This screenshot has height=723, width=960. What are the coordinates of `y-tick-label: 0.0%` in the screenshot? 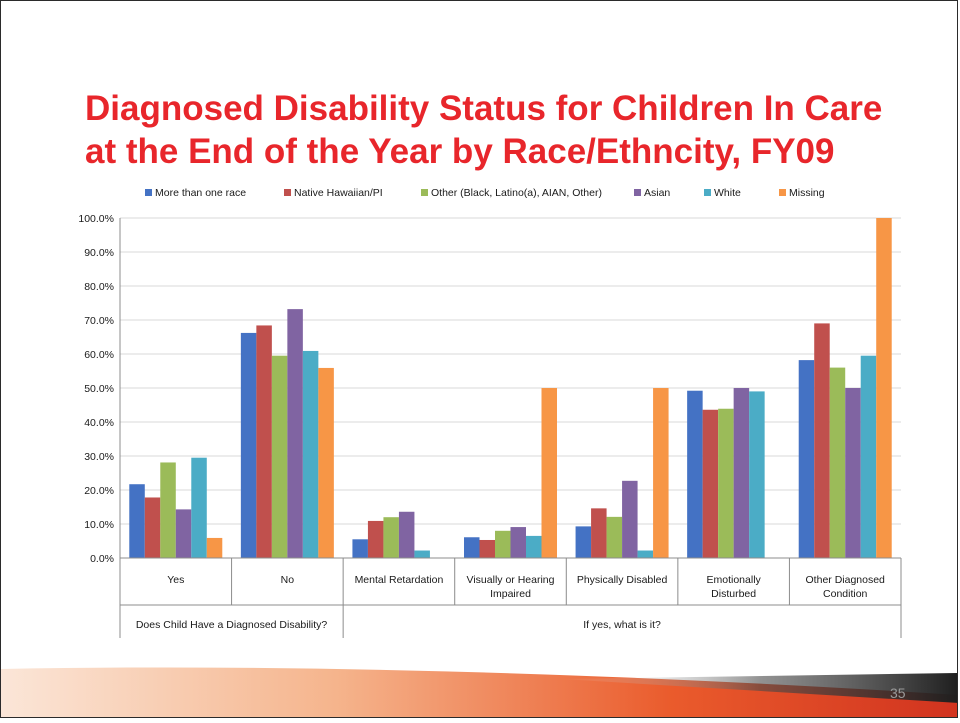 It's located at (102, 559).